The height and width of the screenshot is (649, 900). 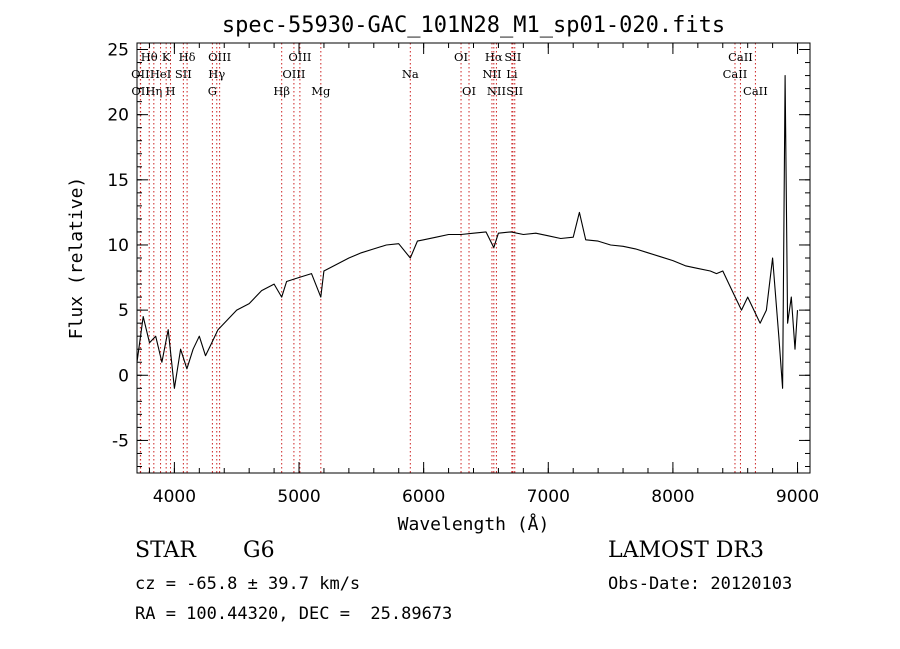 I want to click on redshift-velocity: cz = -65.8 ± 39.7 km/s, so click(x=248, y=584).